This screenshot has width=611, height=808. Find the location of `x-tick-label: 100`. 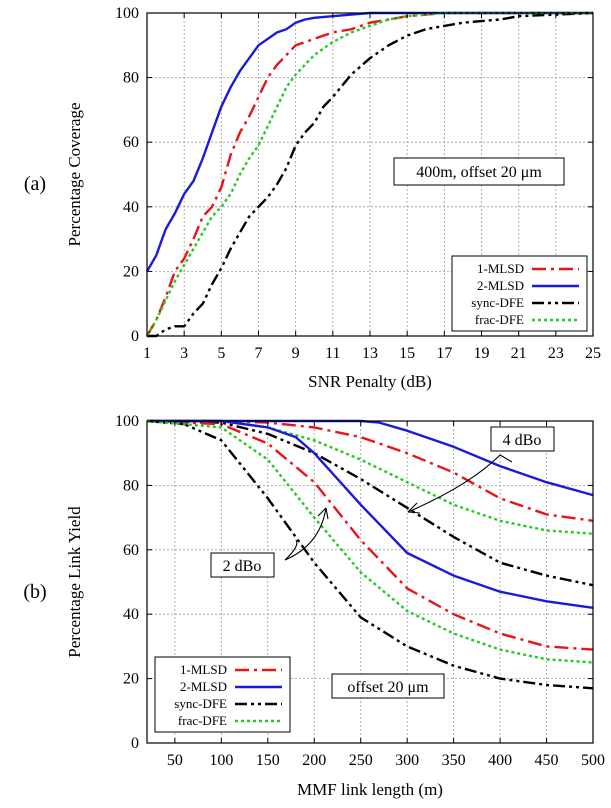

x-tick-label: 100 is located at coordinates (221, 760).